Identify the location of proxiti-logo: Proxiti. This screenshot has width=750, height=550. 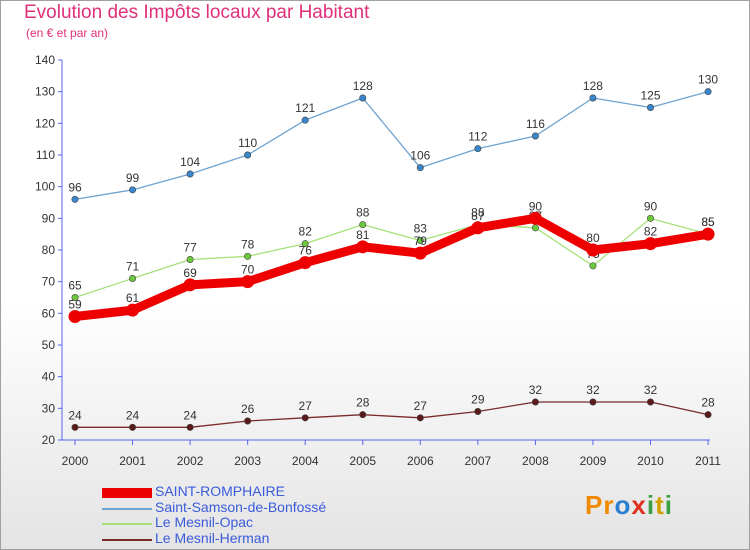
(629, 505).